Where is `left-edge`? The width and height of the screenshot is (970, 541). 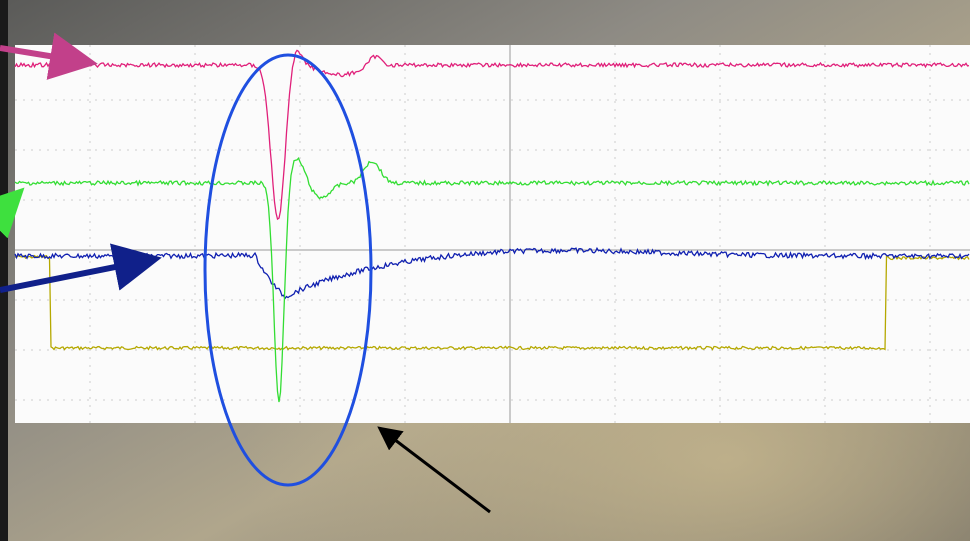
left-edge is located at coordinates (4, 270).